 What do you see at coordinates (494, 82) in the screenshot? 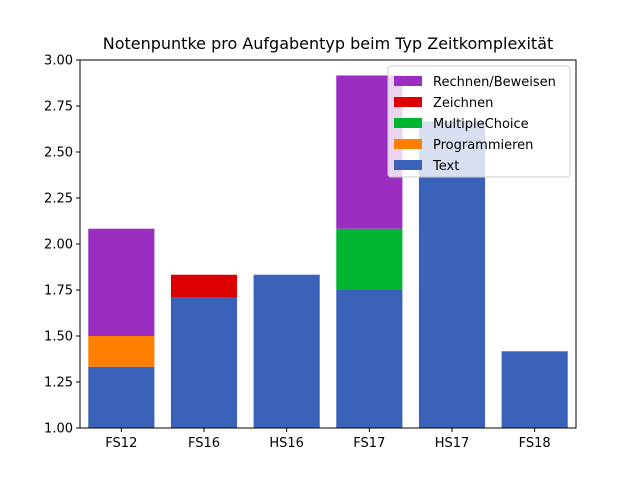
I see `legend-label-0: Rechnen/Beweisen` at bounding box center [494, 82].